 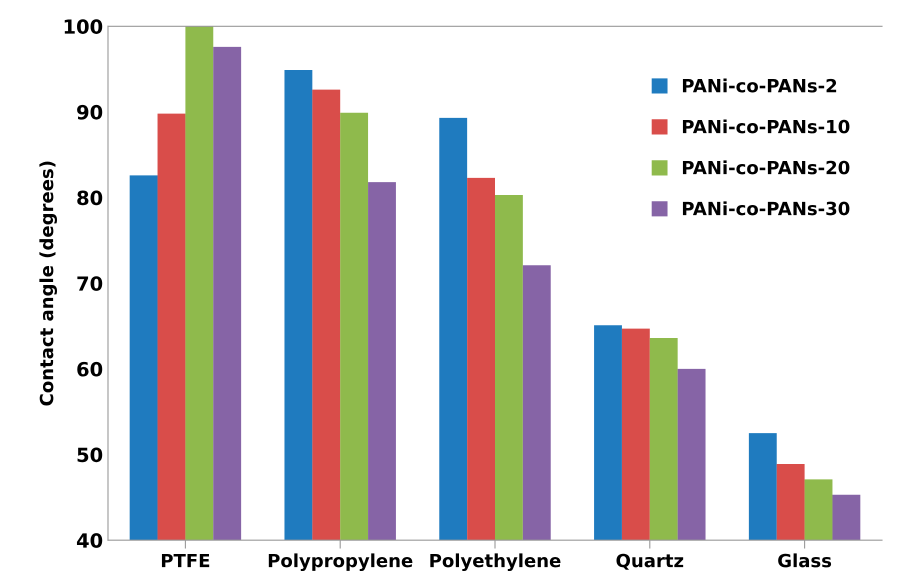 I want to click on y-tick-label: 80, so click(x=89, y=198).